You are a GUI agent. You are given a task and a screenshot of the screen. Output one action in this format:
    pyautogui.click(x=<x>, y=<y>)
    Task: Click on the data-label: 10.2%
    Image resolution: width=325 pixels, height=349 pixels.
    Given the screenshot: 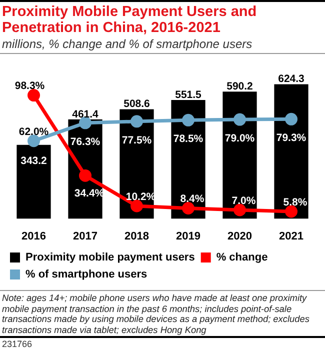 What is the action you would take?
    pyautogui.click(x=141, y=196)
    